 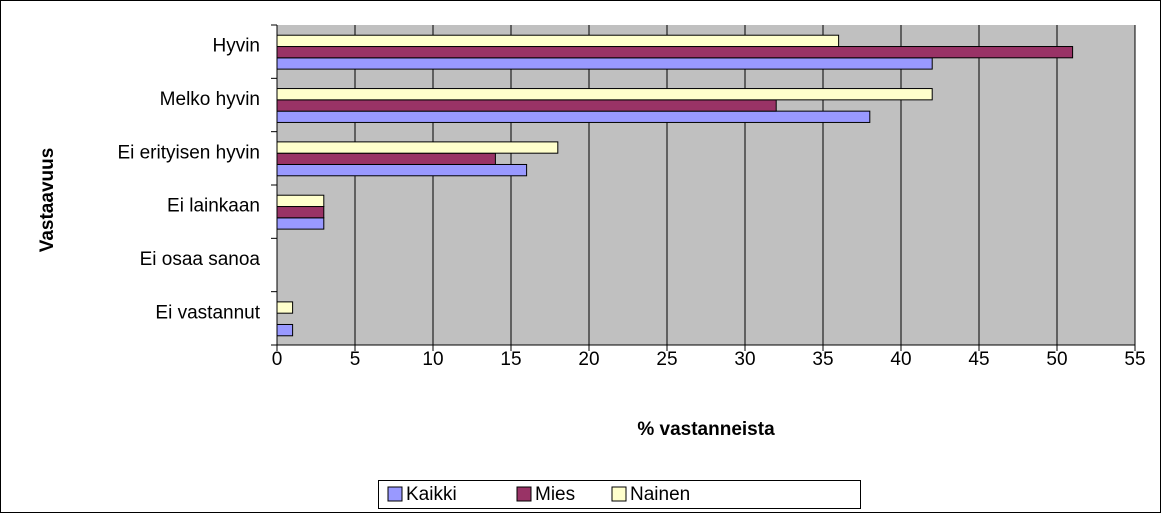 What do you see at coordinates (1056, 359) in the screenshot?
I see `x-tick-label: 50` at bounding box center [1056, 359].